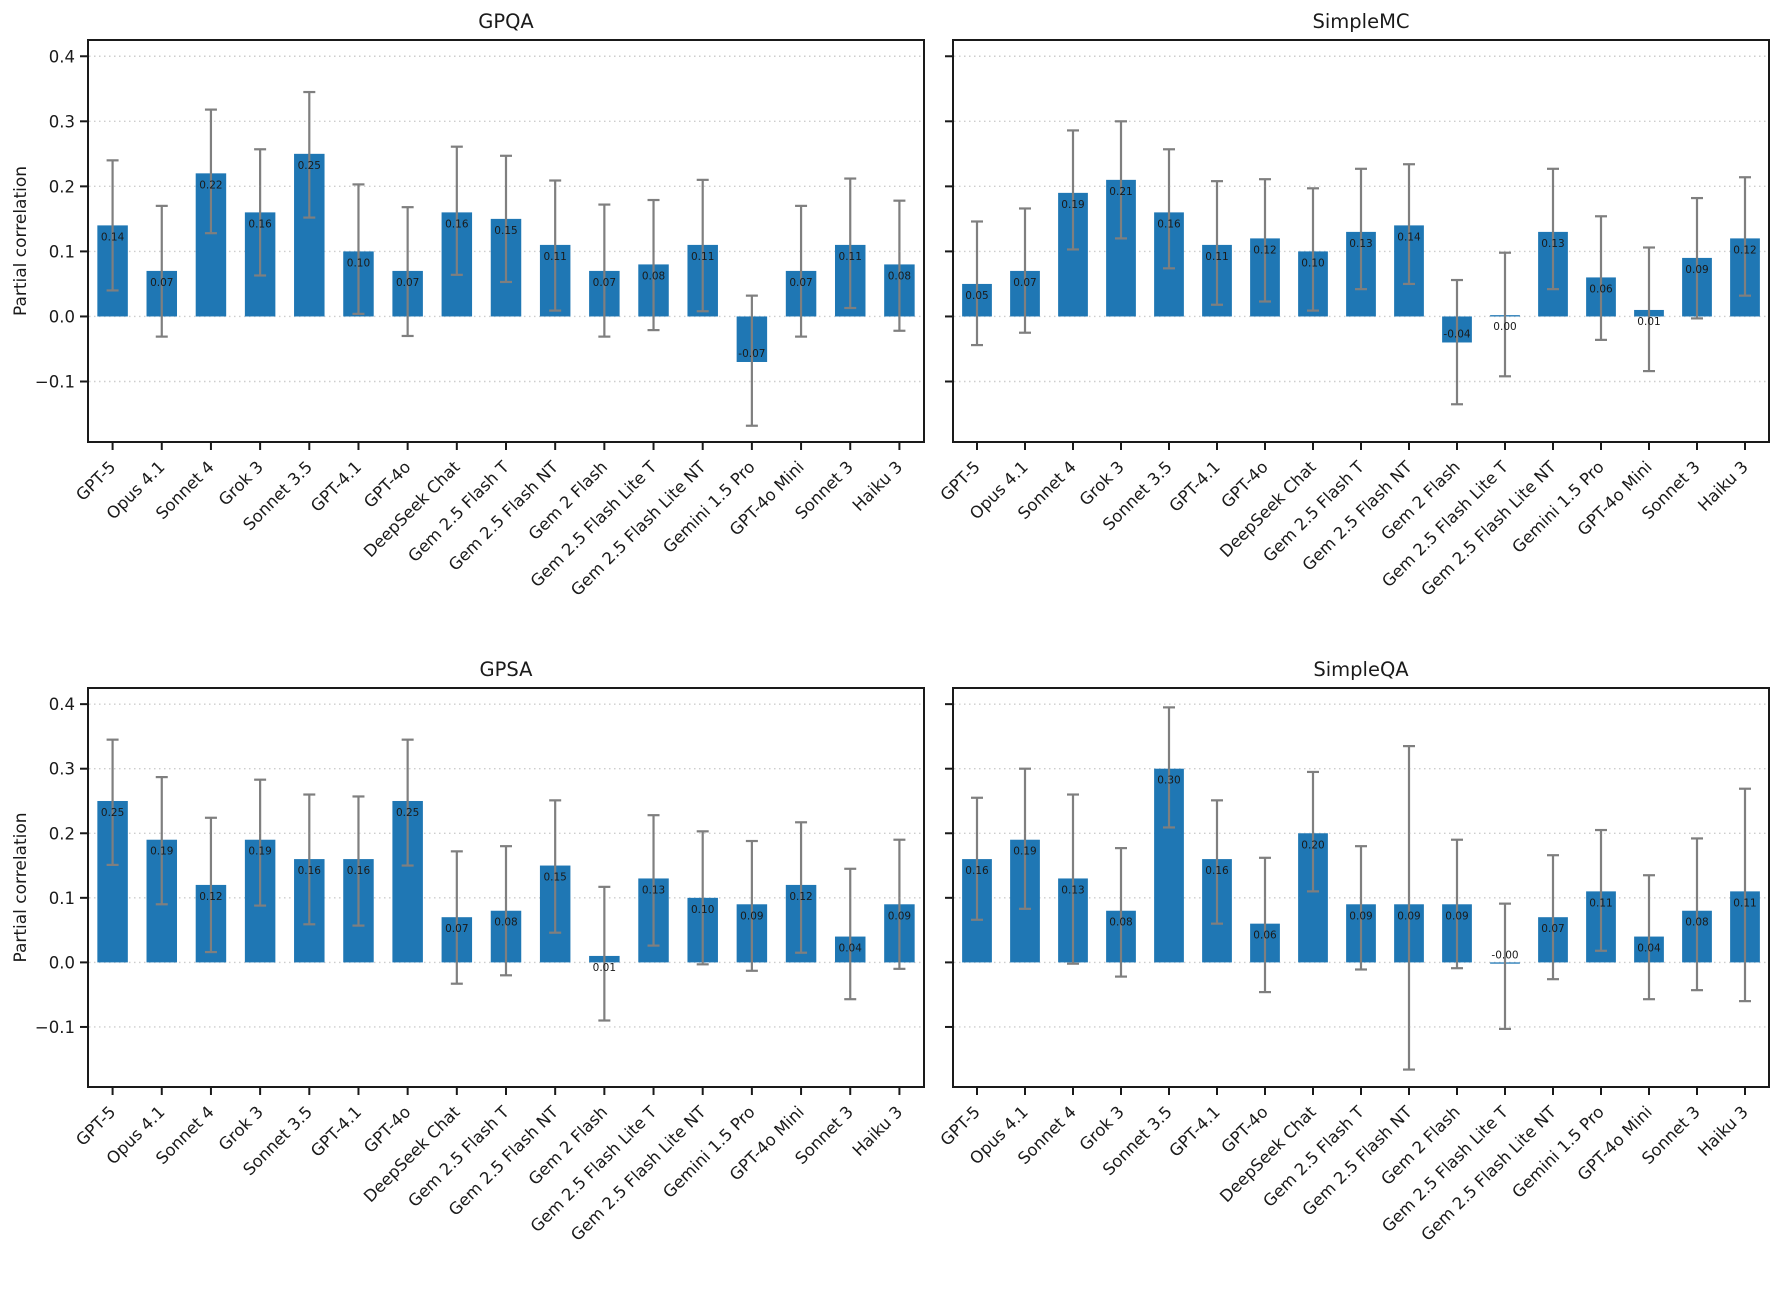  I want to click on bar-value-label: 0.06, so click(1601, 289).